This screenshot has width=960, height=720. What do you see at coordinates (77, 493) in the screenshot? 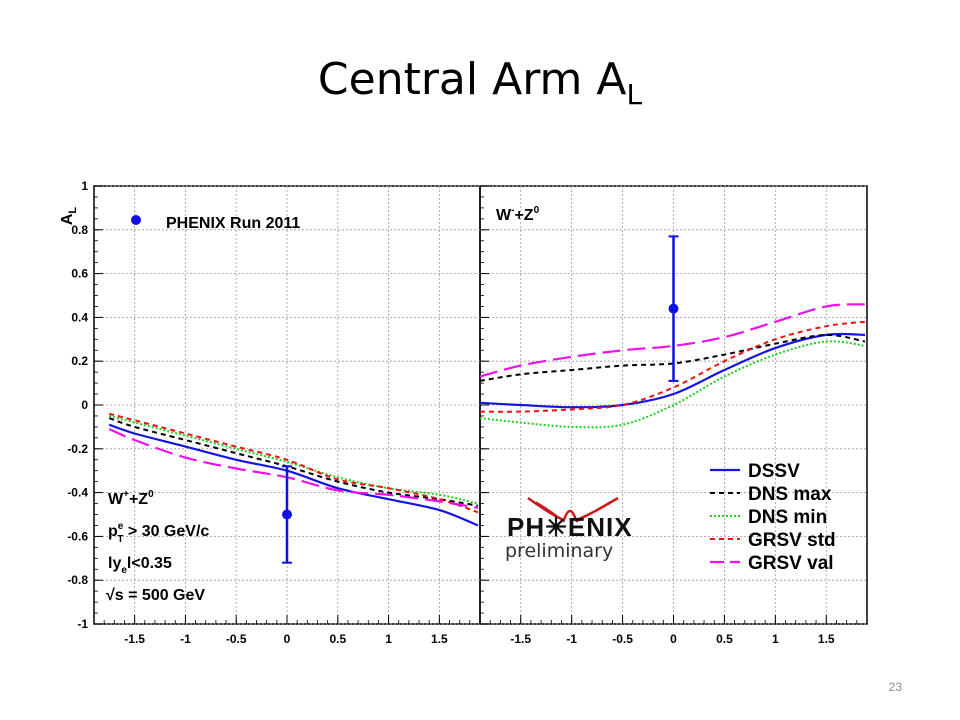
I see `y-tick-label: -0.4` at bounding box center [77, 493].